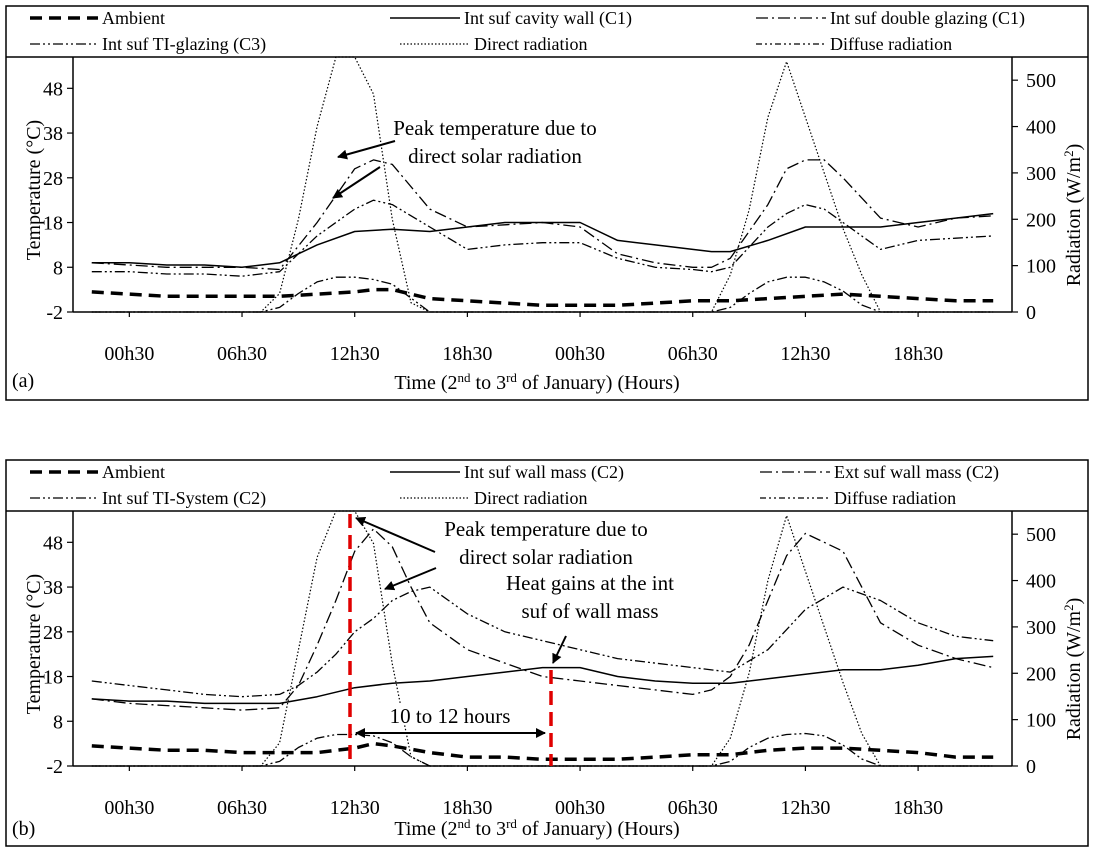  I want to click on gain-annotation-line-2: suf of wall mass, so click(589, 611).